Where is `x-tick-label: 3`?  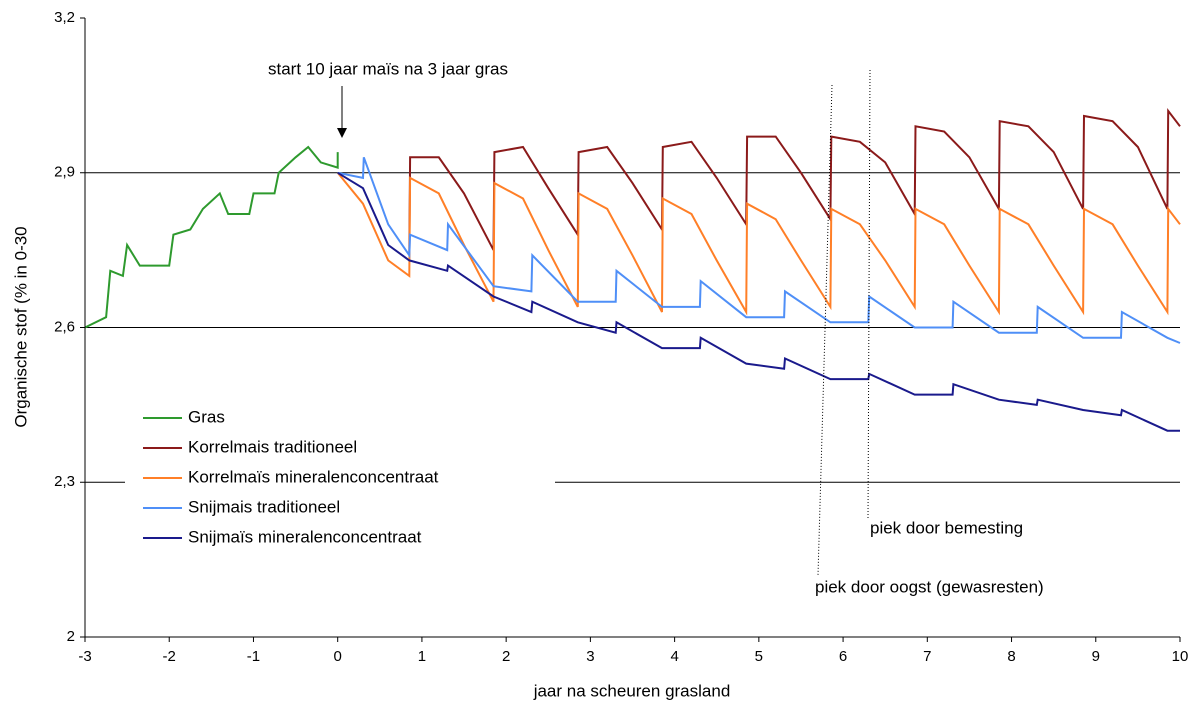 x-tick-label: 3 is located at coordinates (590, 656).